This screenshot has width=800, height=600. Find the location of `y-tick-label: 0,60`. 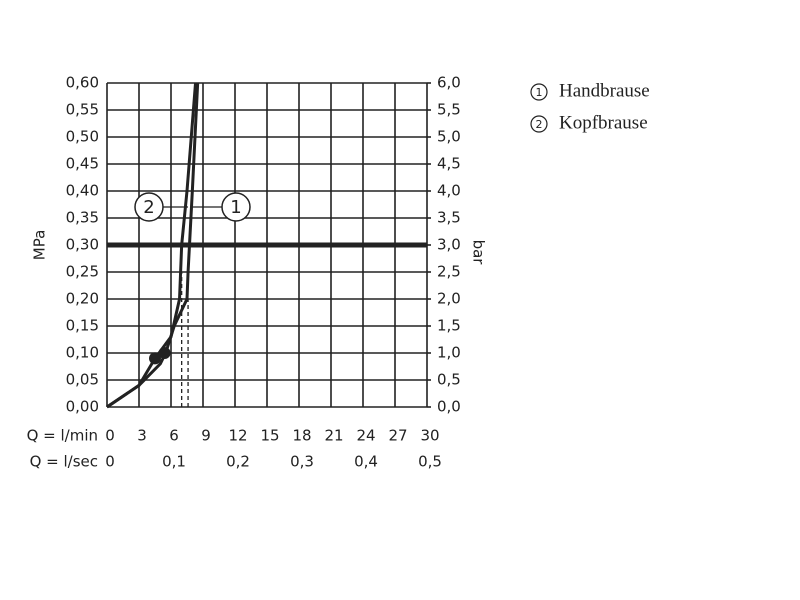

y-tick-label: 0,60 is located at coordinates (82, 83).